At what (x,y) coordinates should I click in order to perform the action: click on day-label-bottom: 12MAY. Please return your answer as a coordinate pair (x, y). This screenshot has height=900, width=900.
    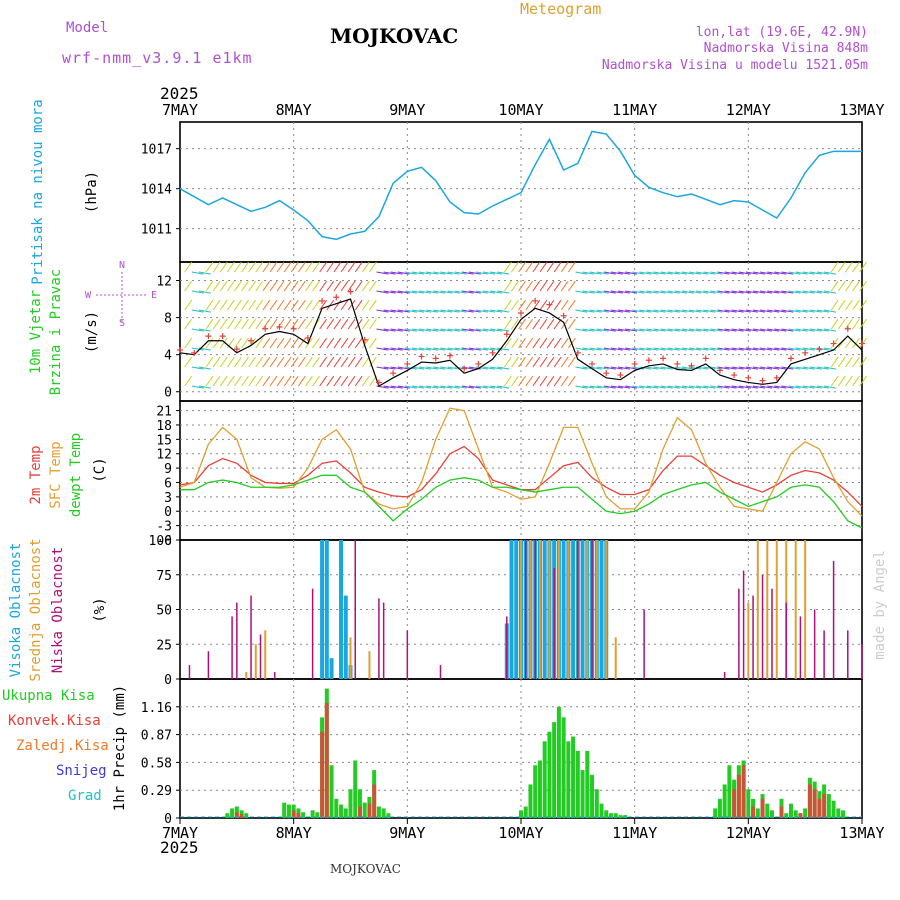
    Looking at the image, I should click on (748, 833).